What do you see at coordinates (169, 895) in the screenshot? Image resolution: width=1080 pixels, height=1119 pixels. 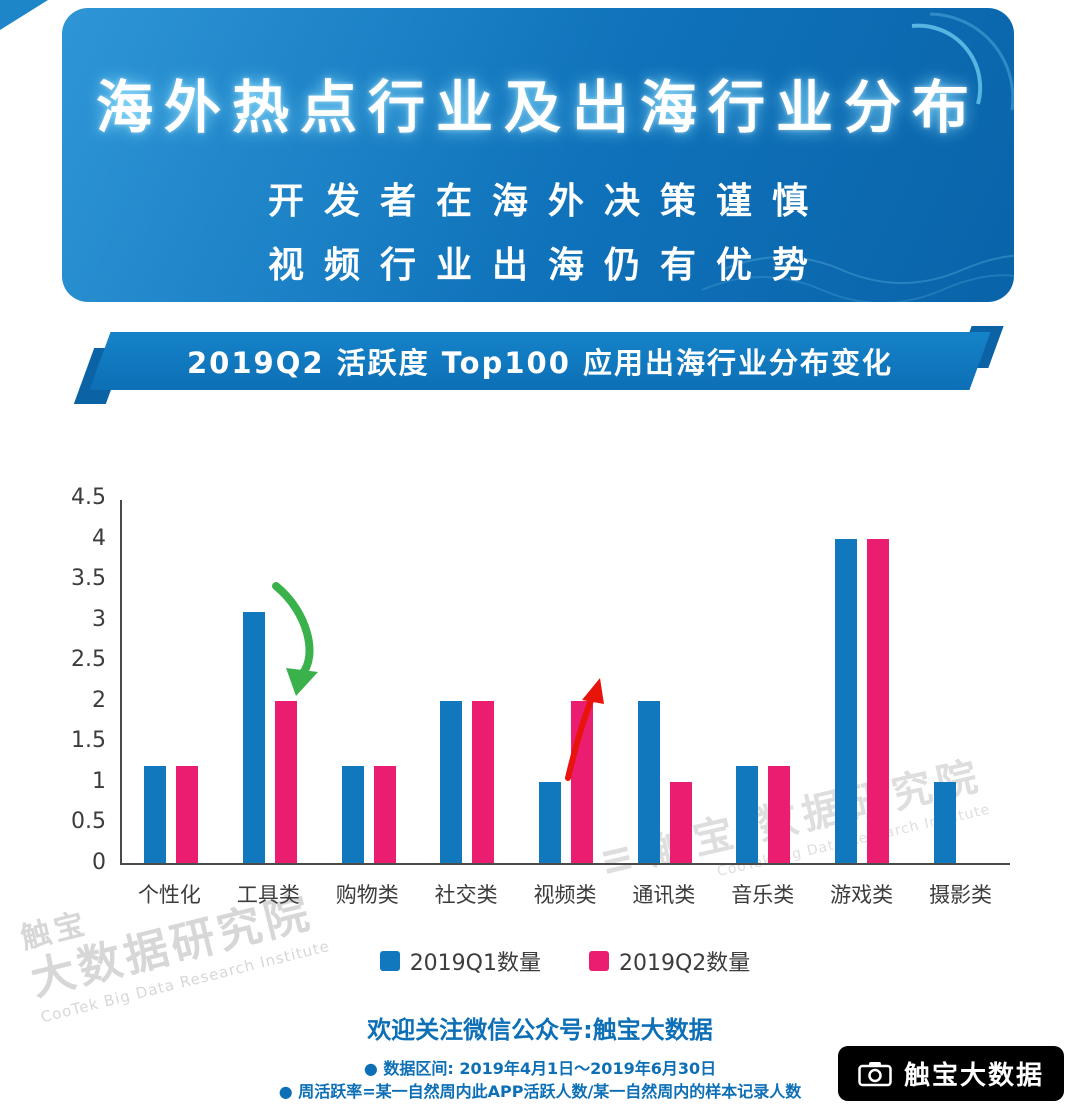 I see `x-tick-label-个性化: 个性化` at bounding box center [169, 895].